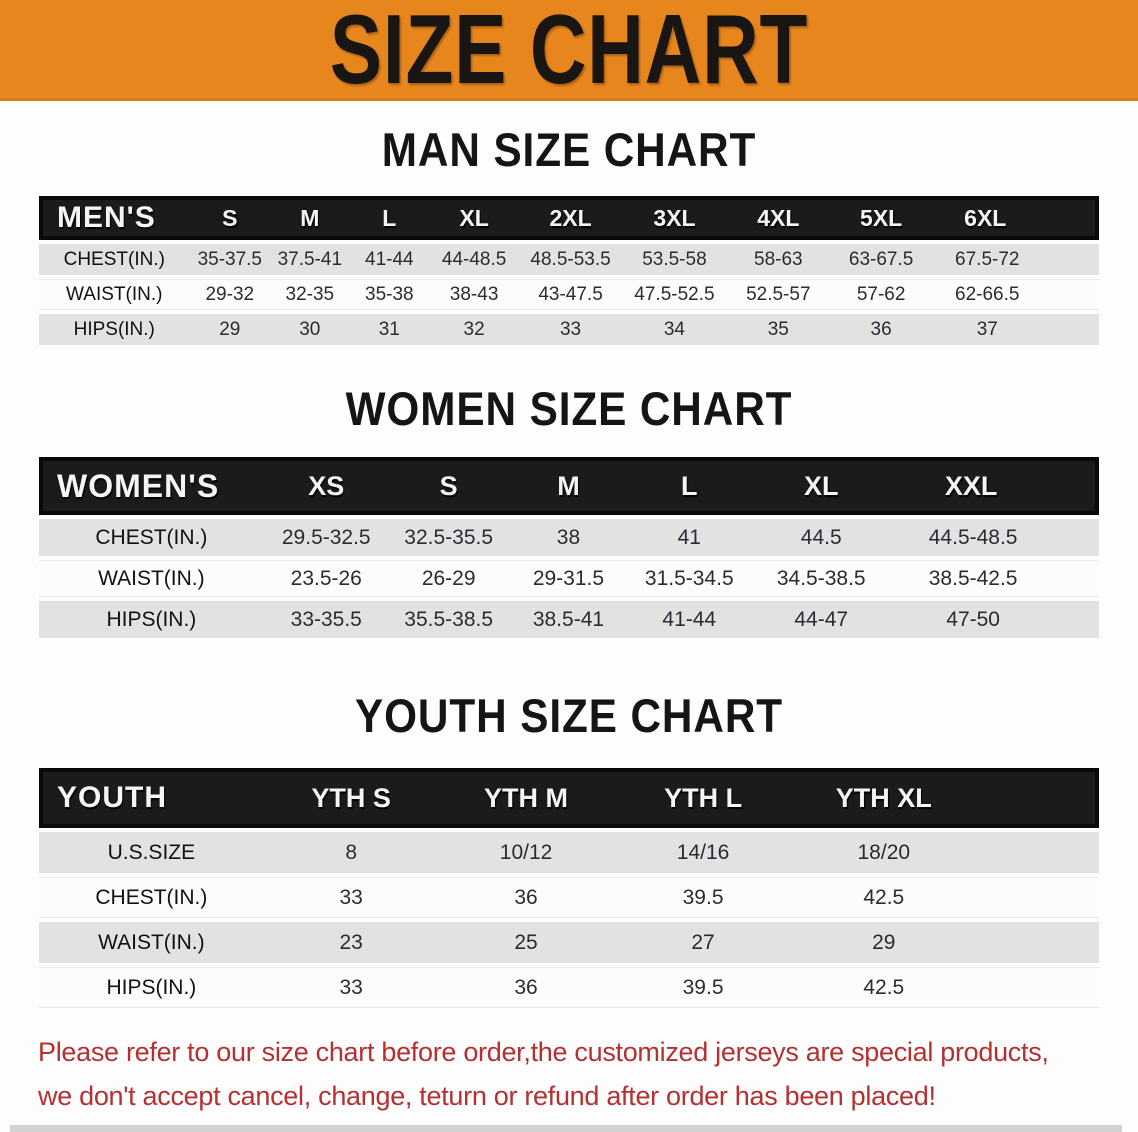 The image size is (1138, 1132). Describe the element at coordinates (689, 578) in the screenshot. I see `size-value-cell: 31.5-34.5` at that location.